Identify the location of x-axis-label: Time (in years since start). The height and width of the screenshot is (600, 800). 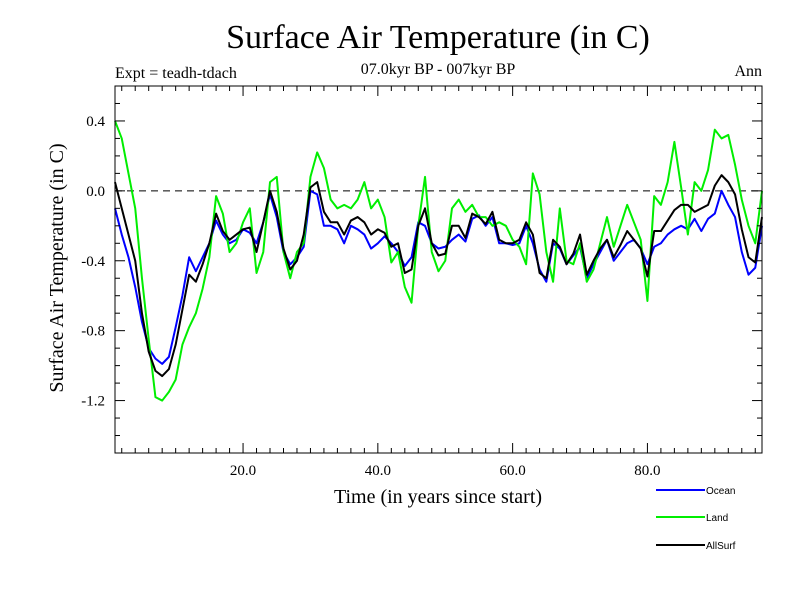
(438, 497).